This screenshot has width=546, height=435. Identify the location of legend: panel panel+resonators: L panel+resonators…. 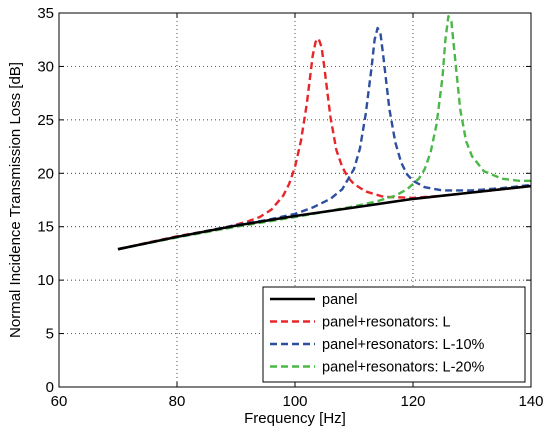
(394, 334).